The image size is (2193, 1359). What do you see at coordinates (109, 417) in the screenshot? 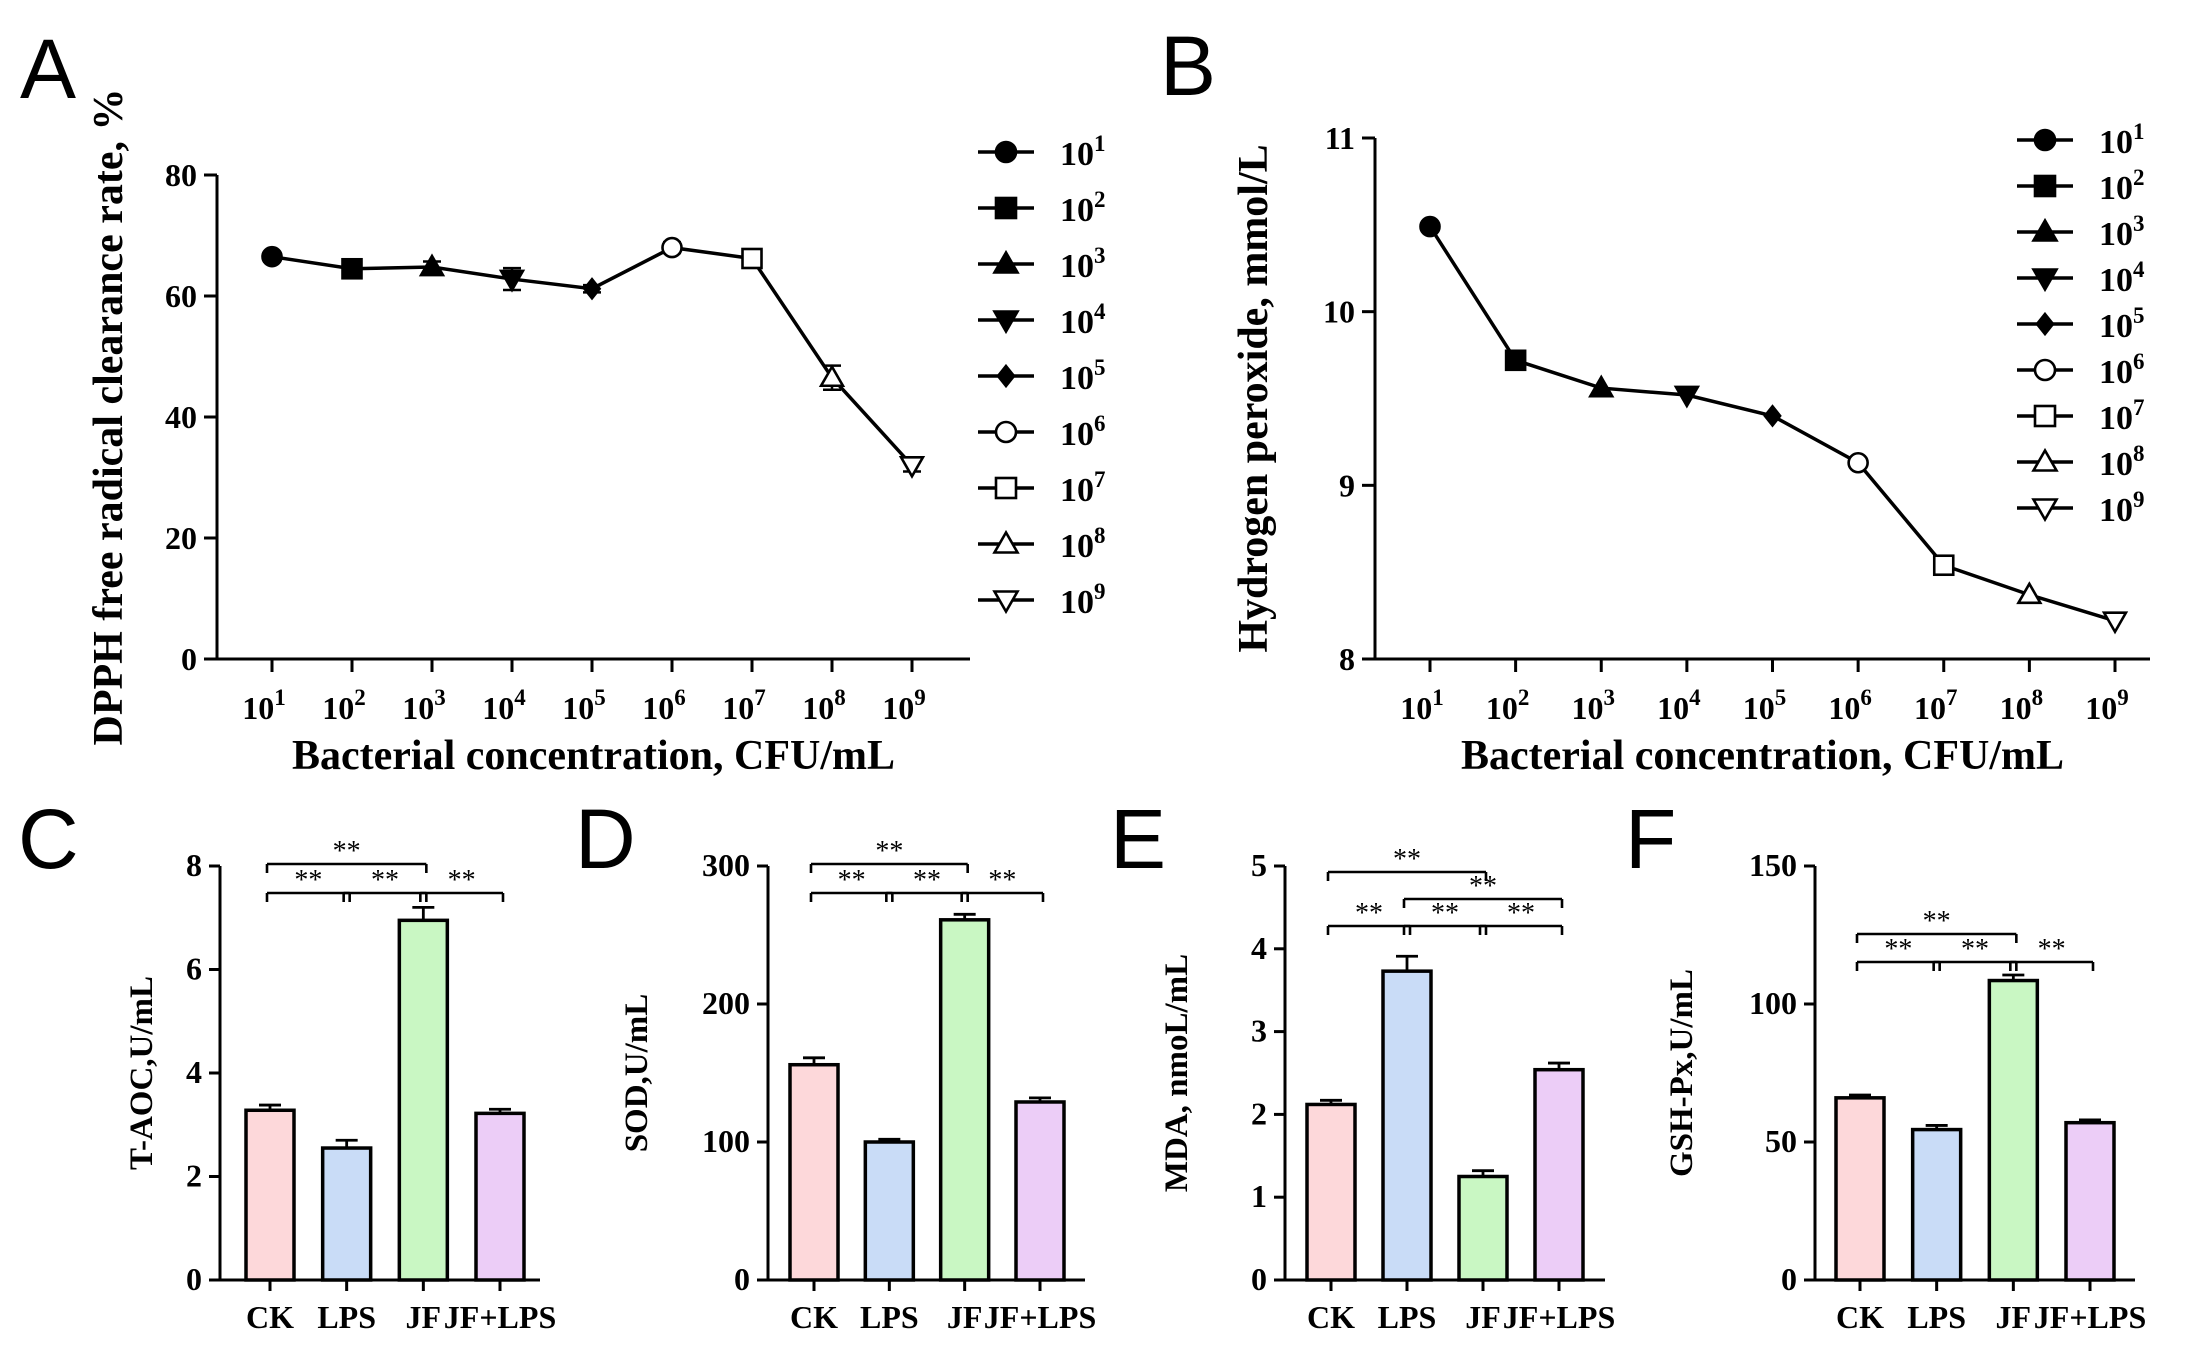
I see `y-axis-label: DPPH free radical clearance rate, %` at bounding box center [109, 417].